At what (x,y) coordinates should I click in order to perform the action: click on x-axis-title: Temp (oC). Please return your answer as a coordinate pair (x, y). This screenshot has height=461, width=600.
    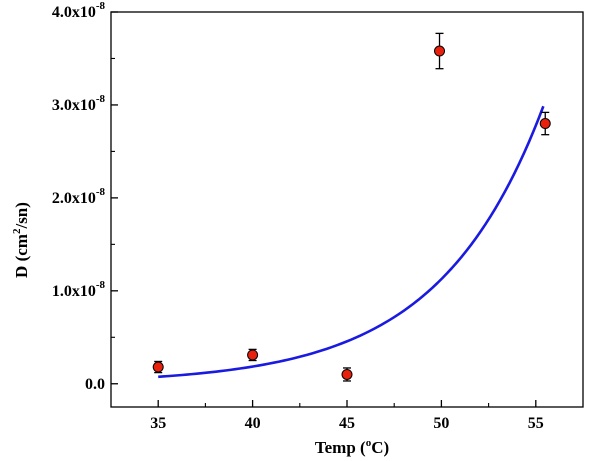
    Looking at the image, I should click on (352, 447).